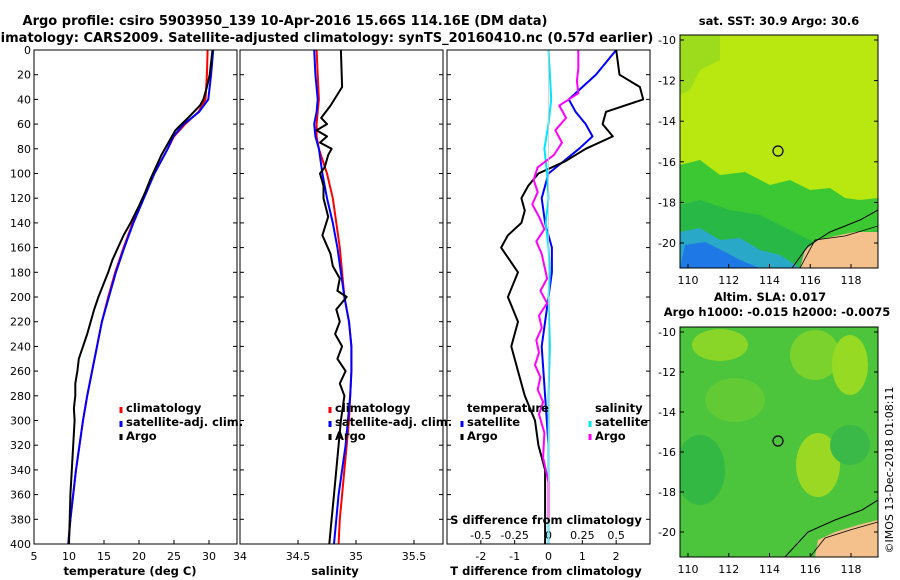  I want to click on legend-s-argo: Argo, so click(610, 436).